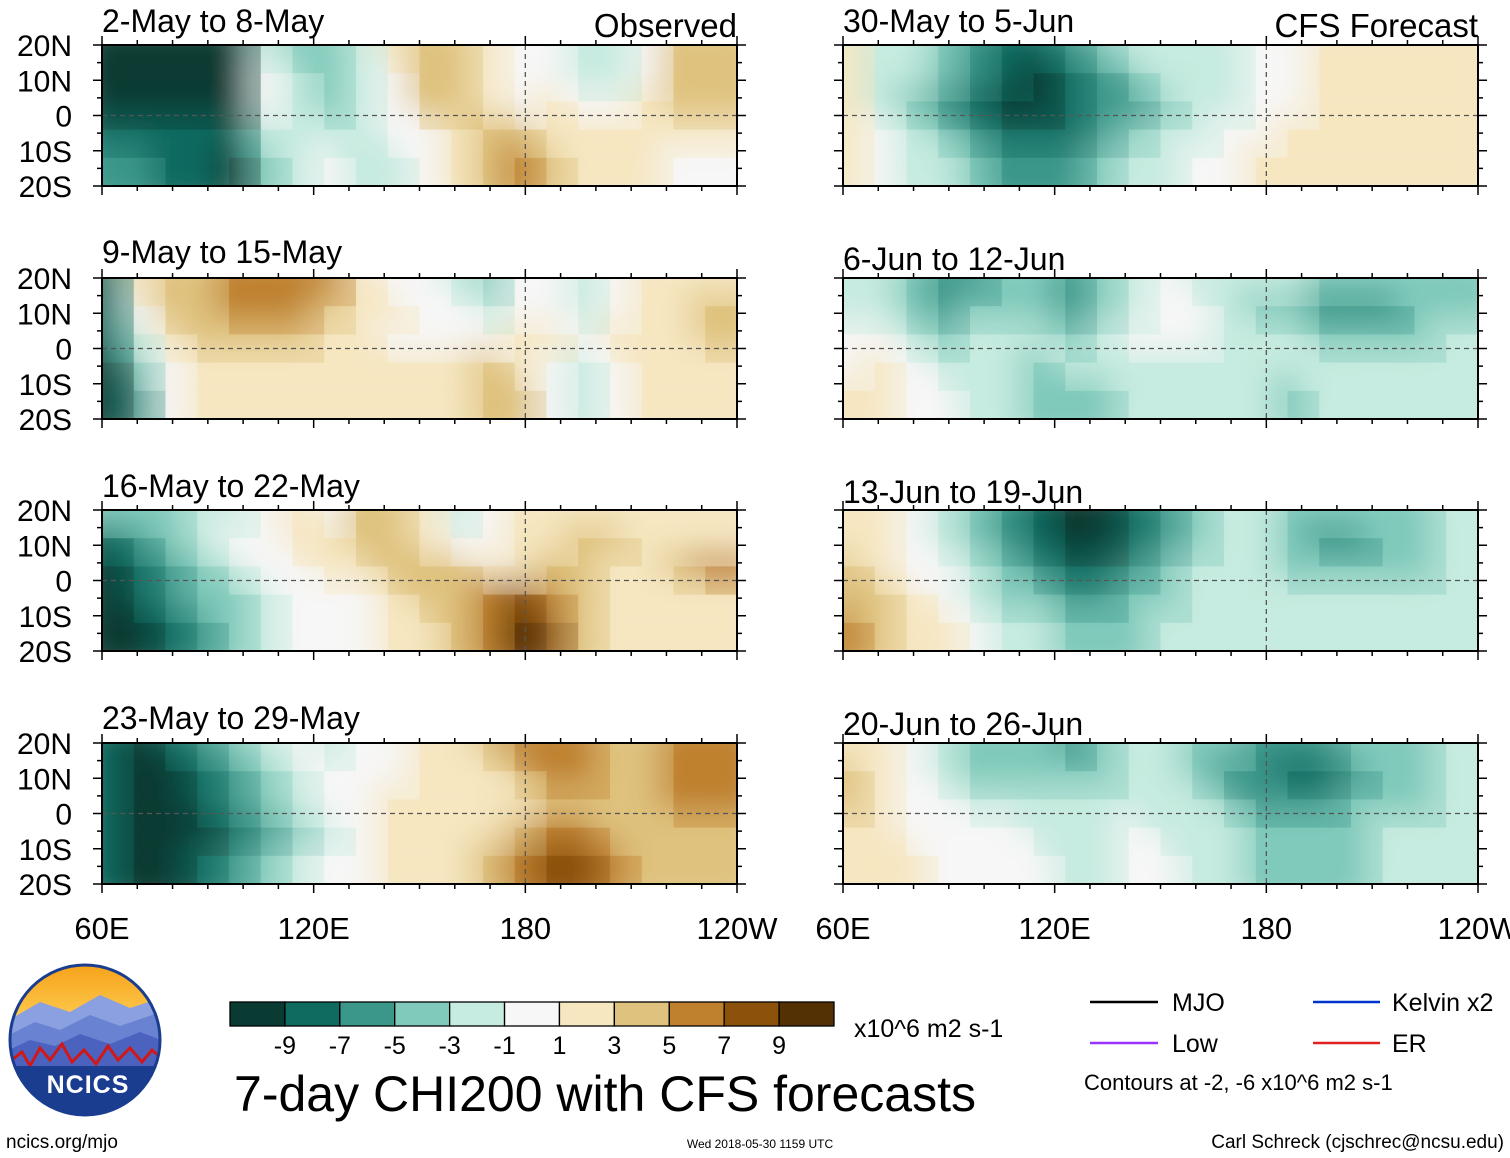 The width and height of the screenshot is (1510, 1158). What do you see at coordinates (450, 1046) in the screenshot?
I see `colorbar-tick-label: -3` at bounding box center [450, 1046].